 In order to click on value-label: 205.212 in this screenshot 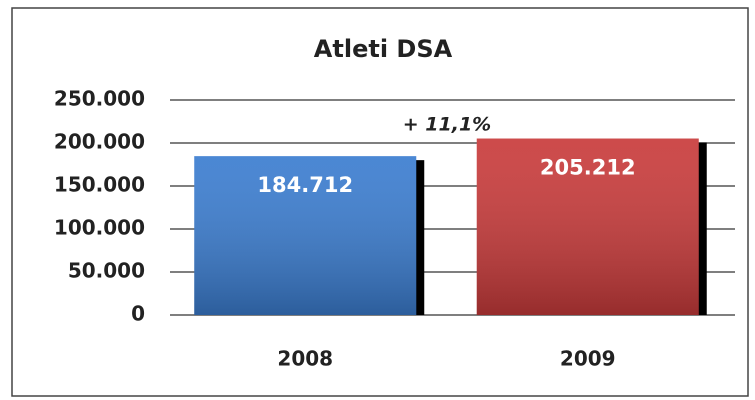, I will do `click(588, 168)`.